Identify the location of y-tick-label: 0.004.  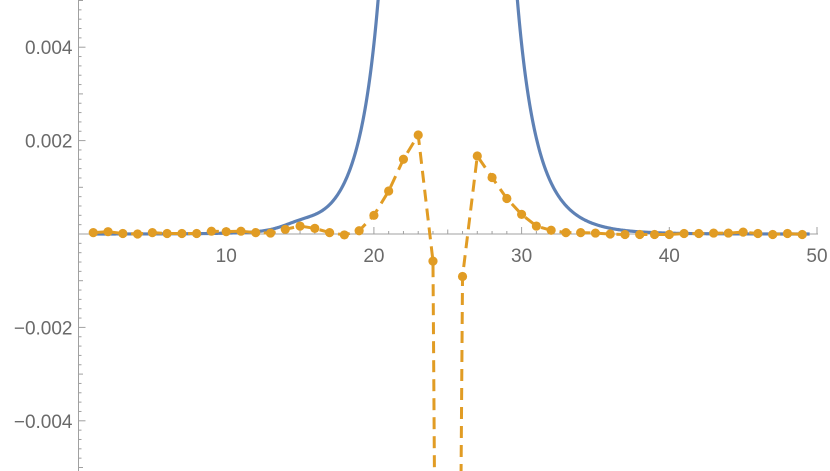
(49, 48).